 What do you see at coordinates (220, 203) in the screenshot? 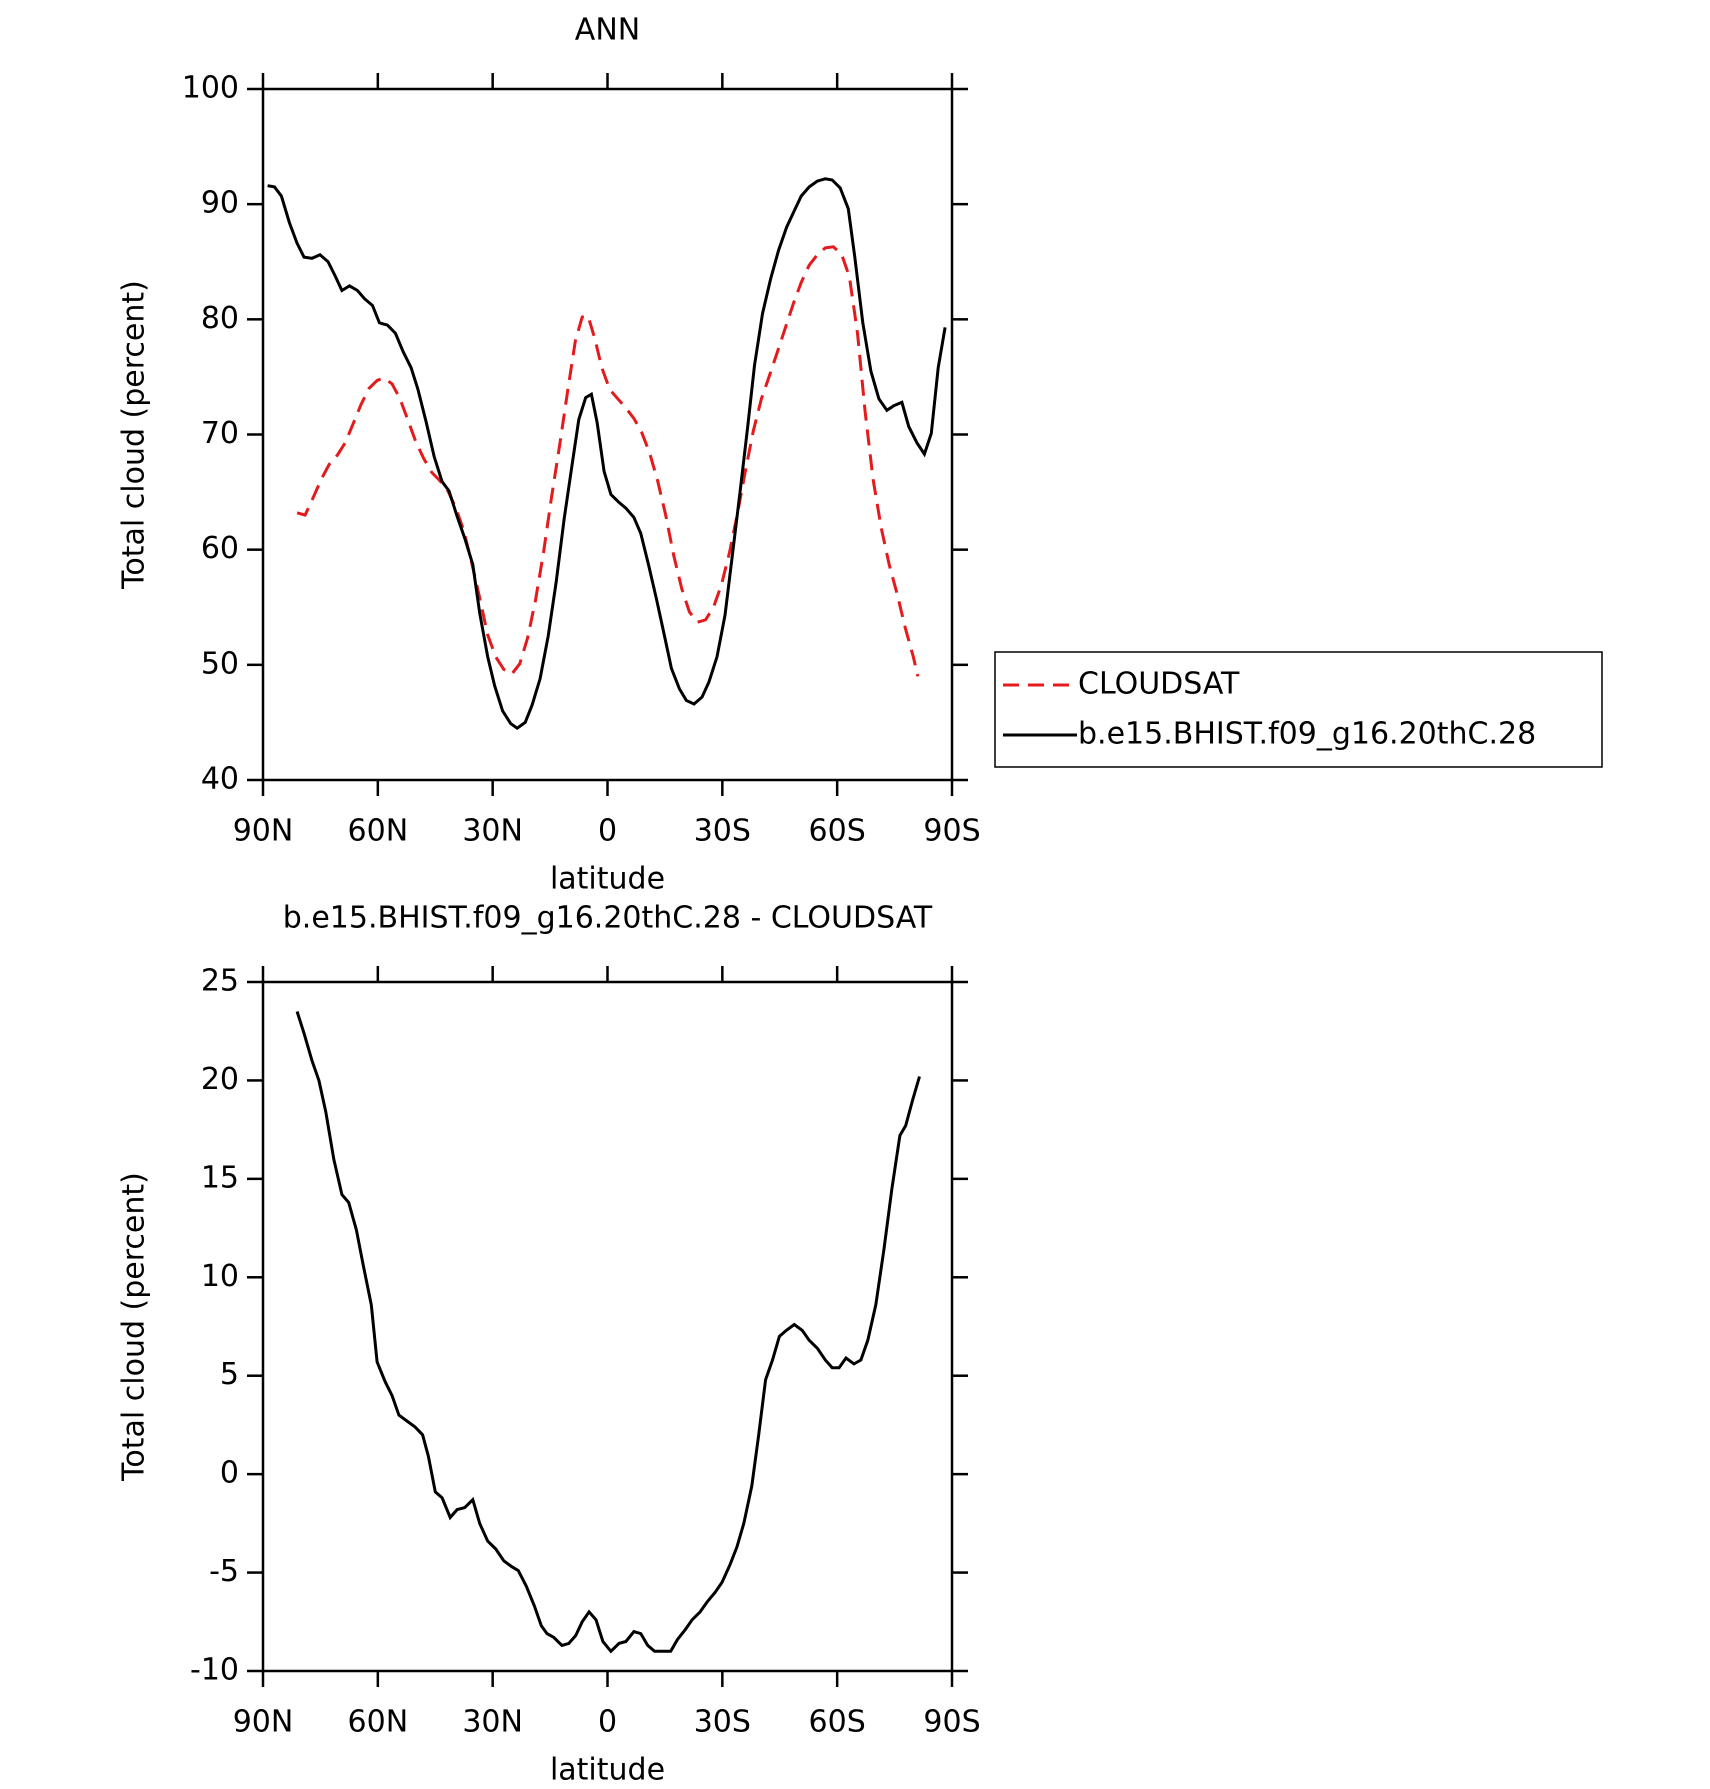
I see `y-tick-label: 90` at bounding box center [220, 203].